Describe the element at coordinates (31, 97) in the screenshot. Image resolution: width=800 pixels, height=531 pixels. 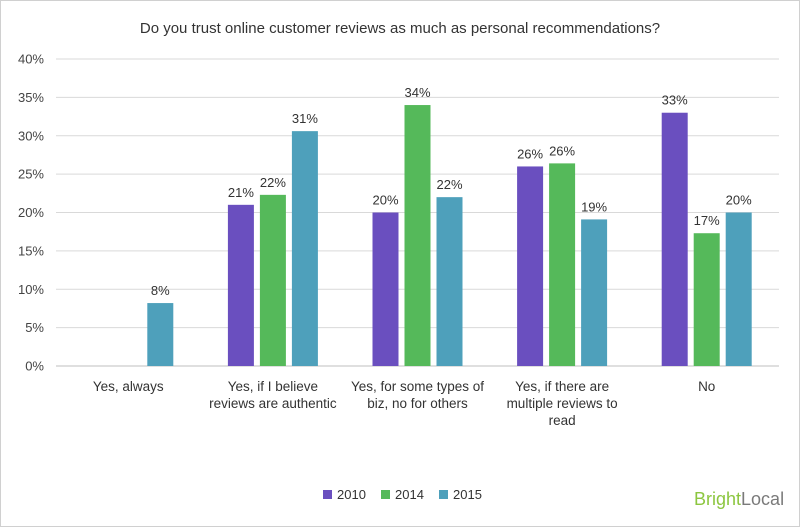
I see `y-tick-label: 35%` at that location.